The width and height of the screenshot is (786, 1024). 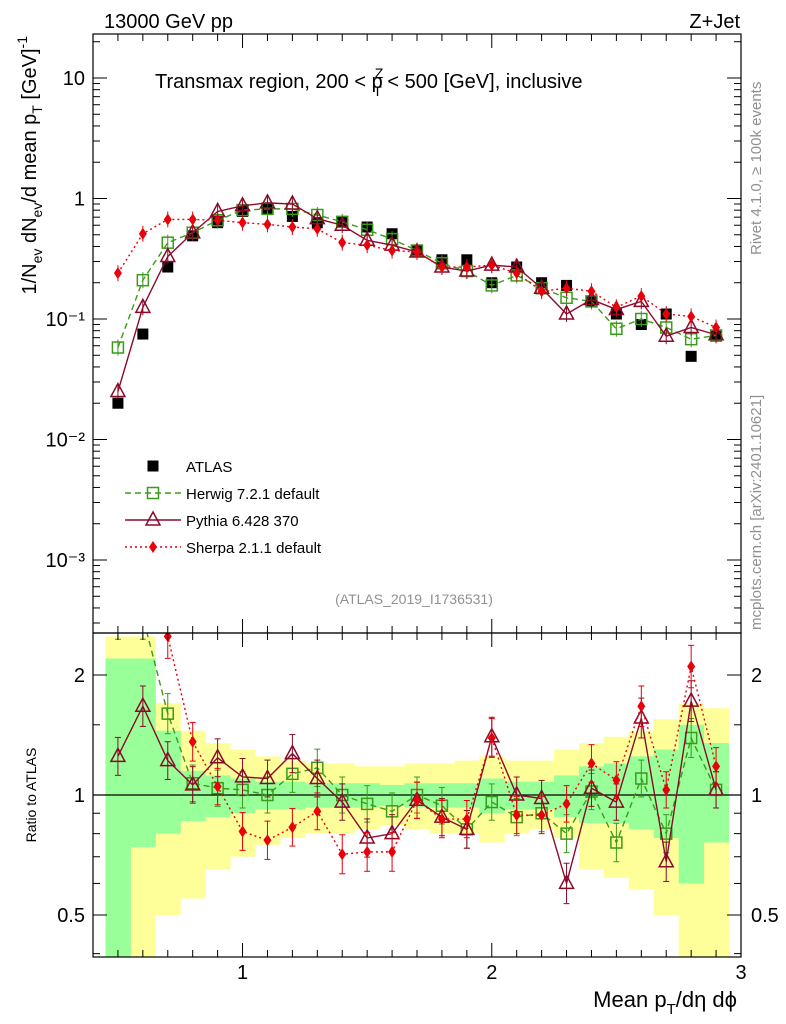 What do you see at coordinates (491, 973) in the screenshot?
I see `x-tick-label: 2` at bounding box center [491, 973].